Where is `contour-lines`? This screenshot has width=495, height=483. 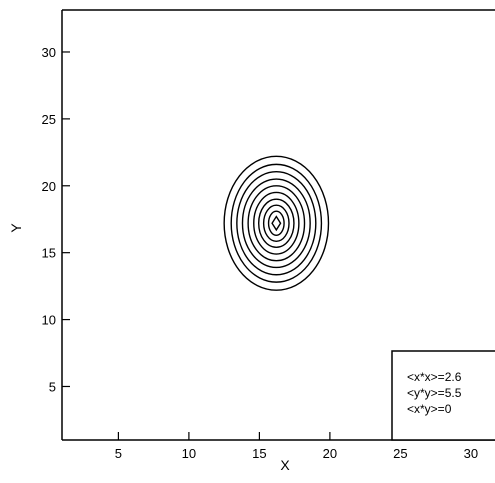 contour-lines is located at coordinates (276, 223).